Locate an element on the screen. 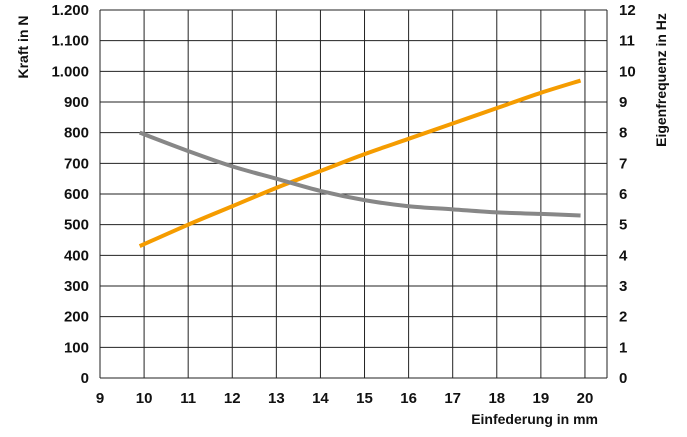 This screenshot has width=687, height=437. y-right-tick-9: 9 is located at coordinates (623, 102).